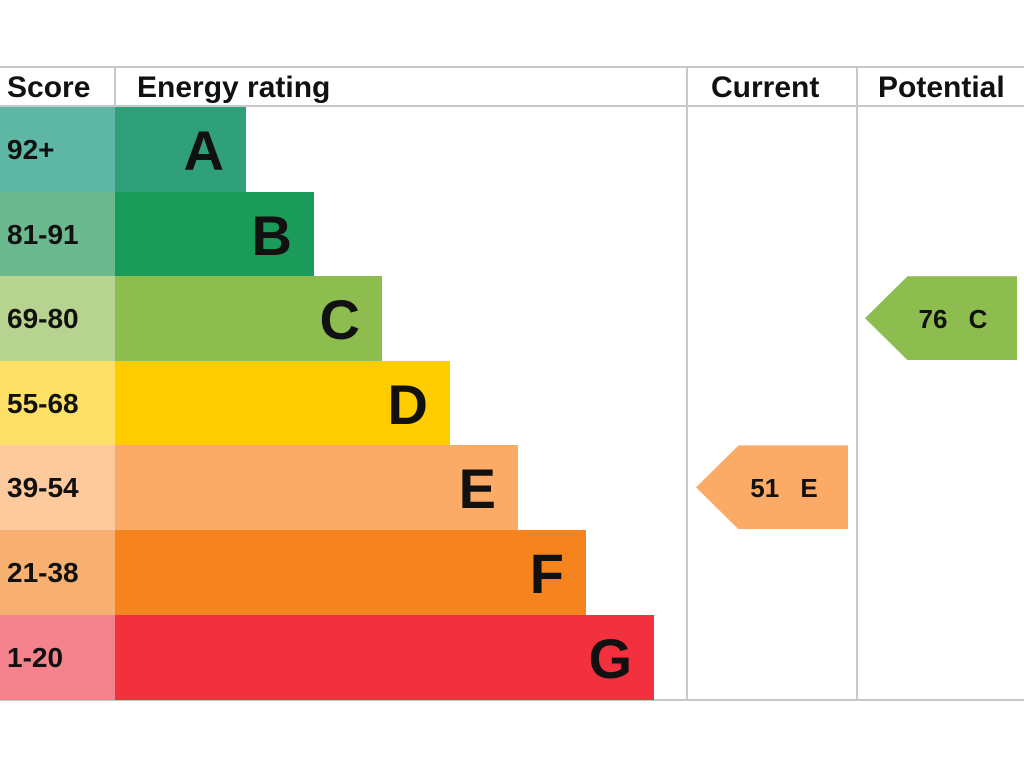  What do you see at coordinates (57, 149) in the screenshot?
I see `score-cell-a: 92+` at bounding box center [57, 149].